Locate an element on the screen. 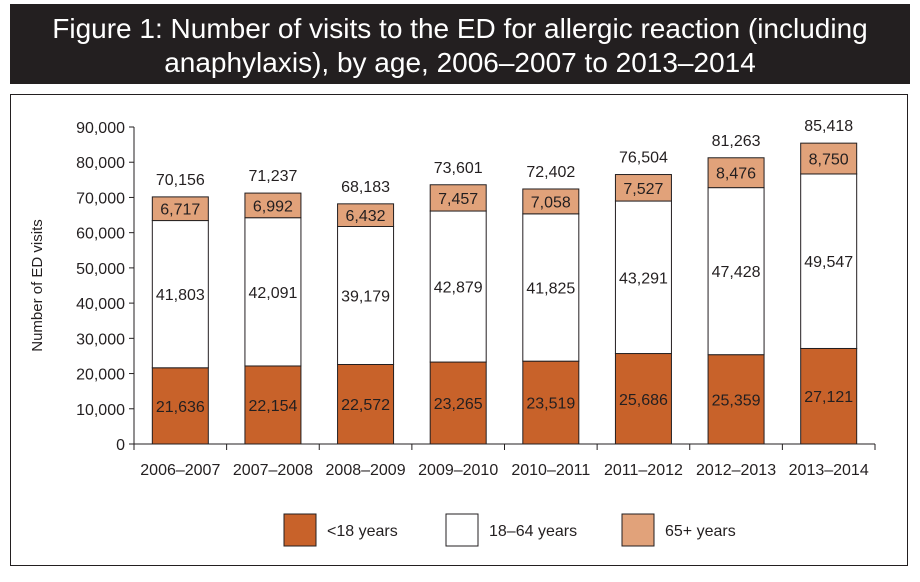  segment-value-label: 6,992 is located at coordinates (273, 206).